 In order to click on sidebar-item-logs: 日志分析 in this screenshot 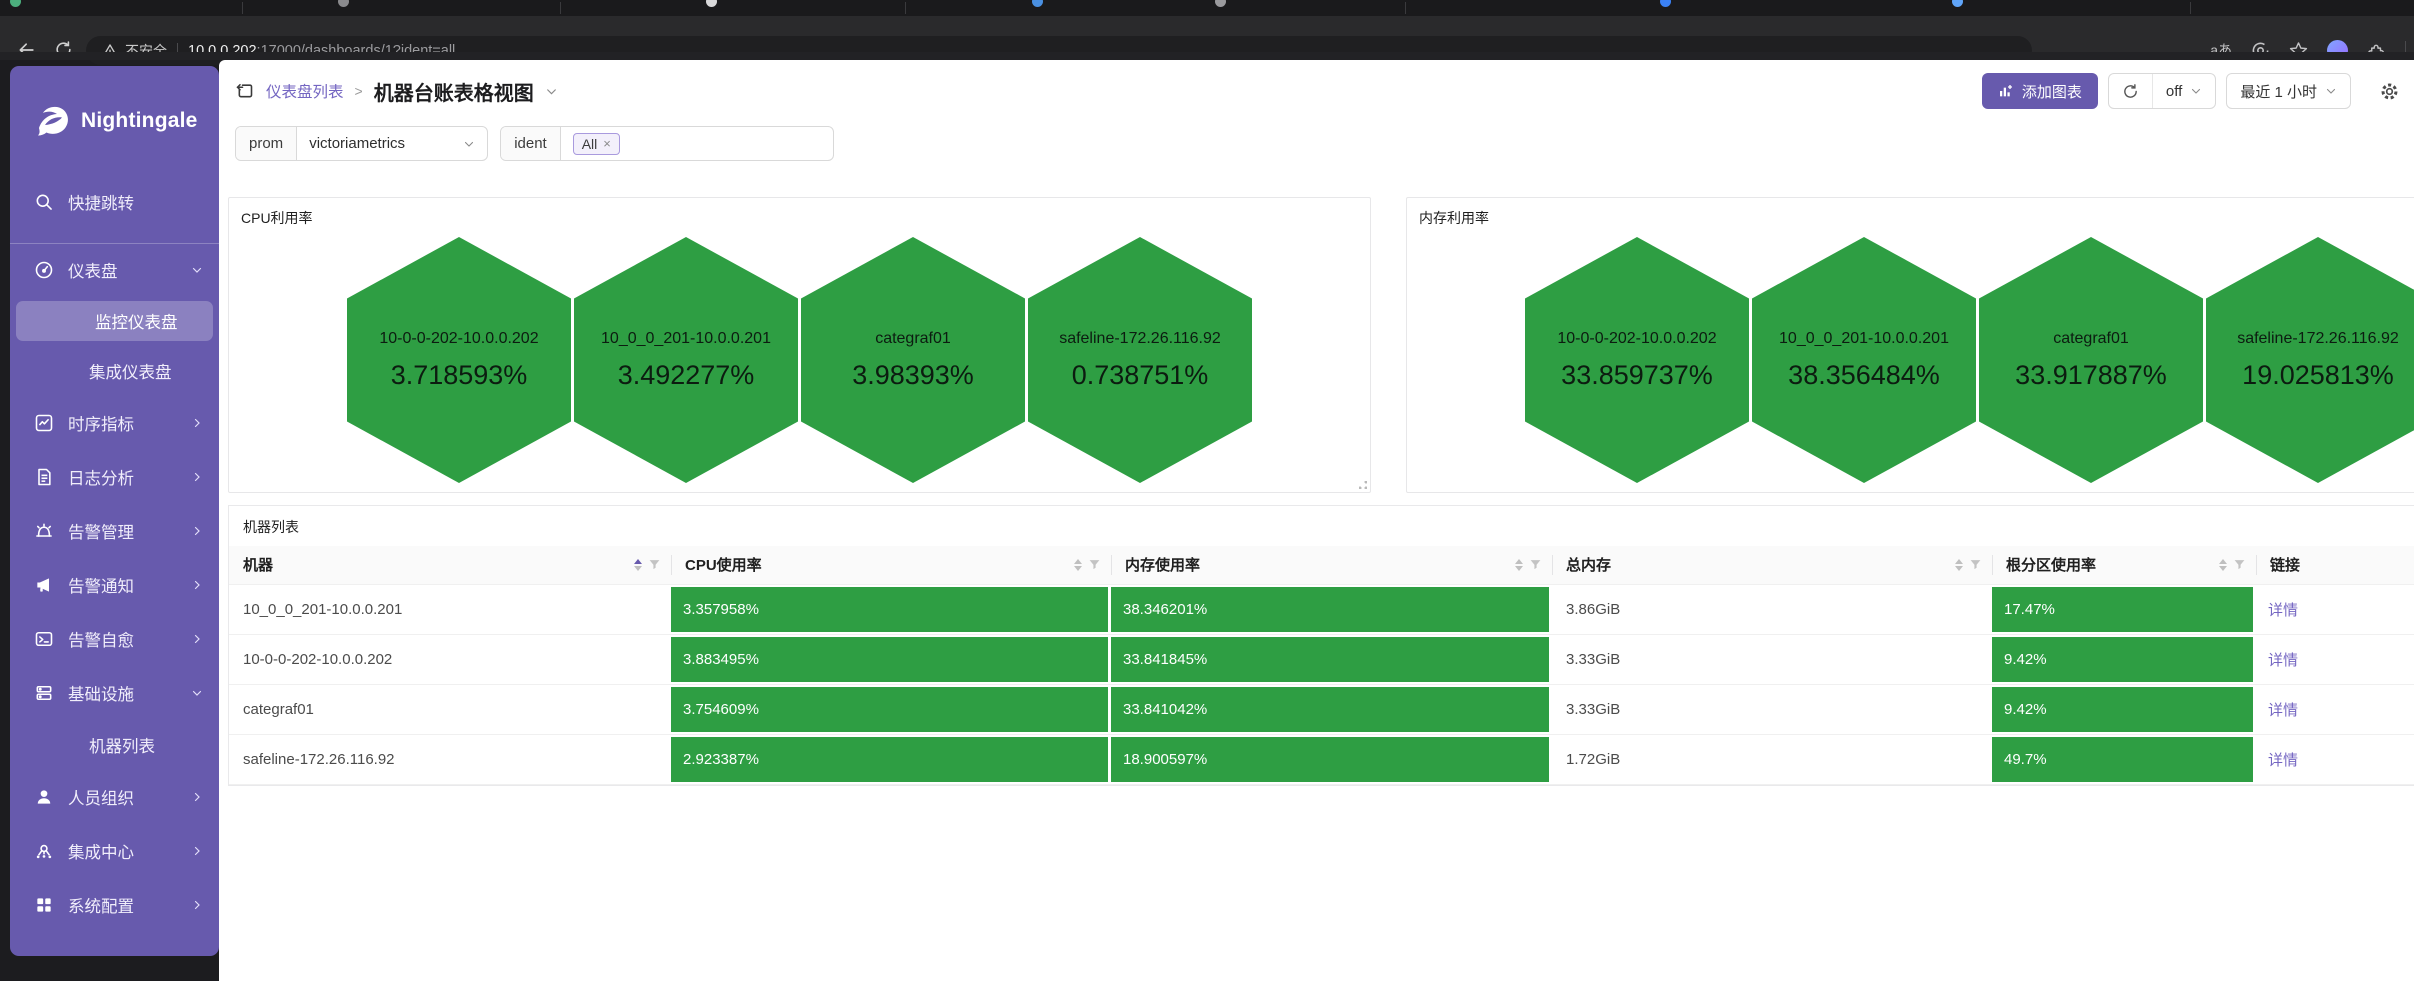, I will do `click(114, 477)`.